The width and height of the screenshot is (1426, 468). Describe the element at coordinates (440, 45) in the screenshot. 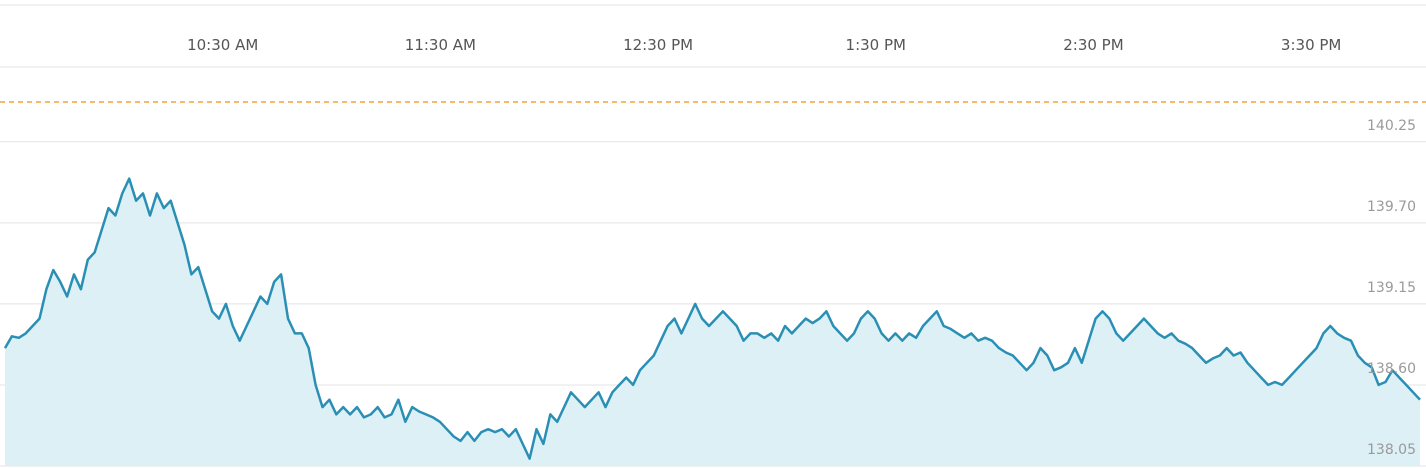

I see `x-tick-label: 11:30 AM` at that location.